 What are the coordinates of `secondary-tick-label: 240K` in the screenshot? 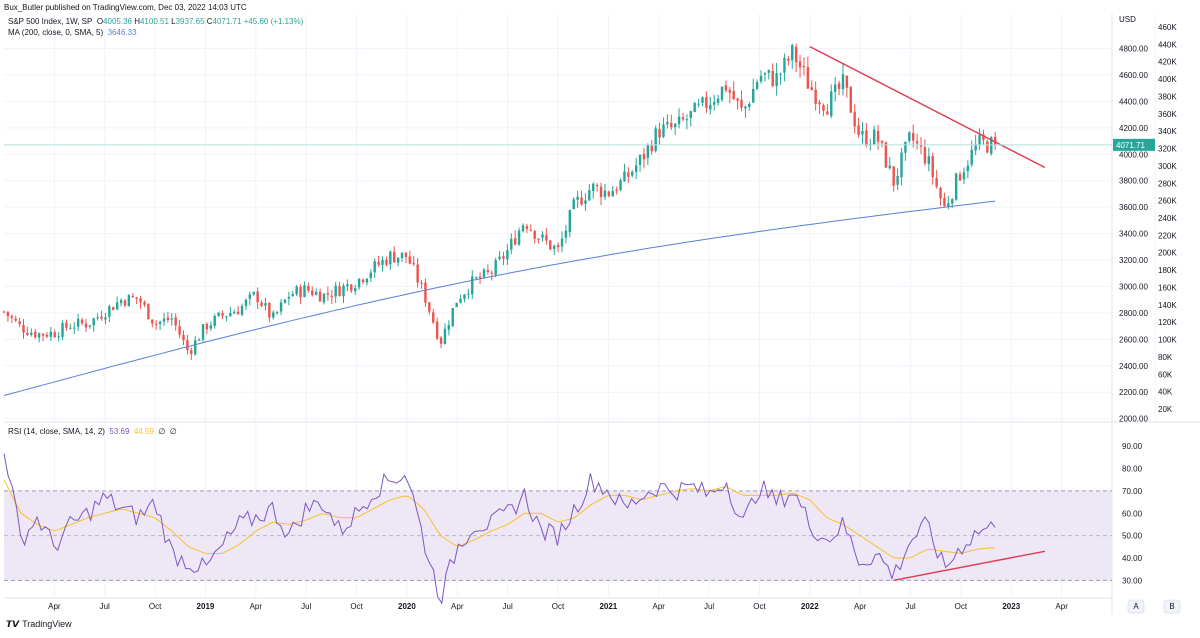 It's located at (1167, 218).